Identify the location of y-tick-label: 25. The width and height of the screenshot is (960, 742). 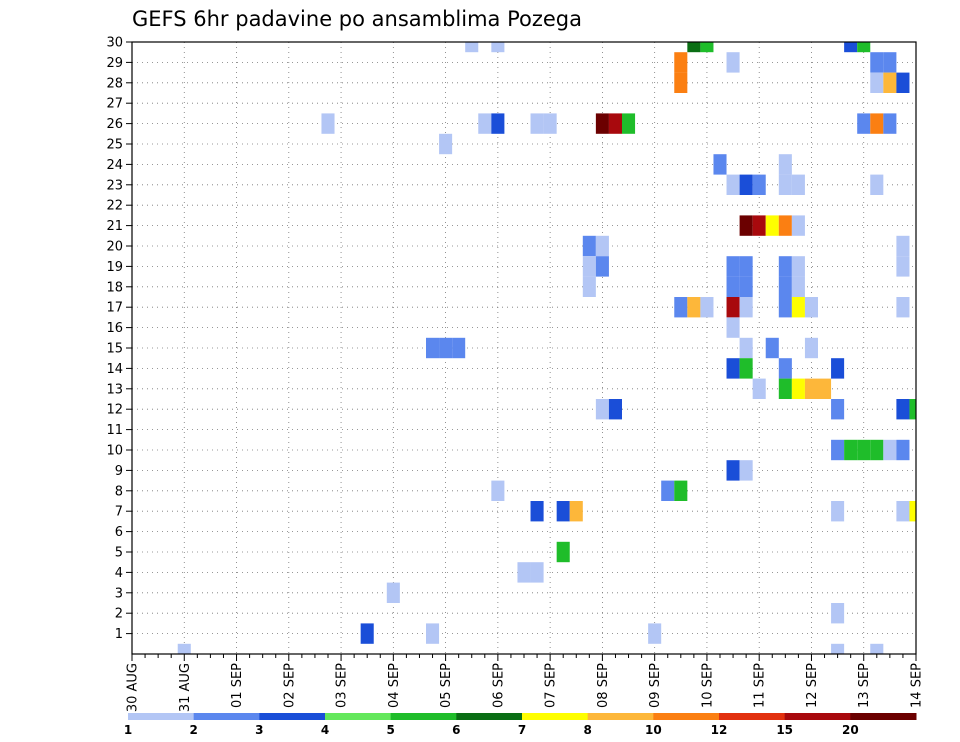
(114, 145).